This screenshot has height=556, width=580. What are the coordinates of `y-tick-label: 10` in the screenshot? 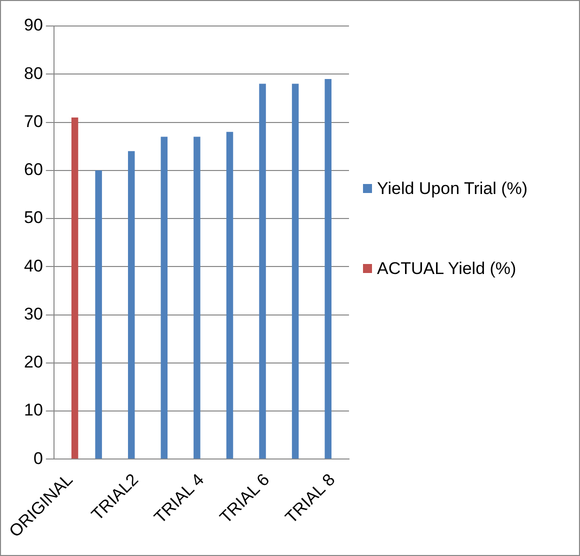 It's located at (33, 410).